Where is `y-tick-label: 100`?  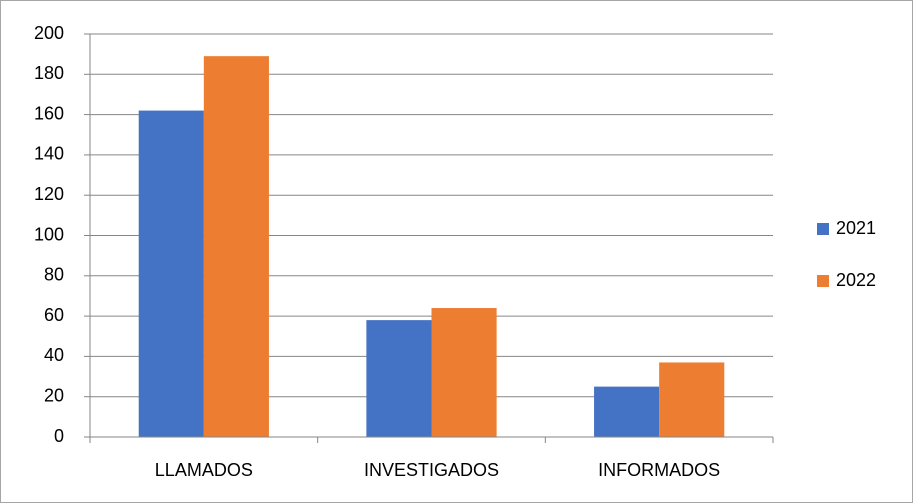 y-tick-label: 100 is located at coordinates (49, 234).